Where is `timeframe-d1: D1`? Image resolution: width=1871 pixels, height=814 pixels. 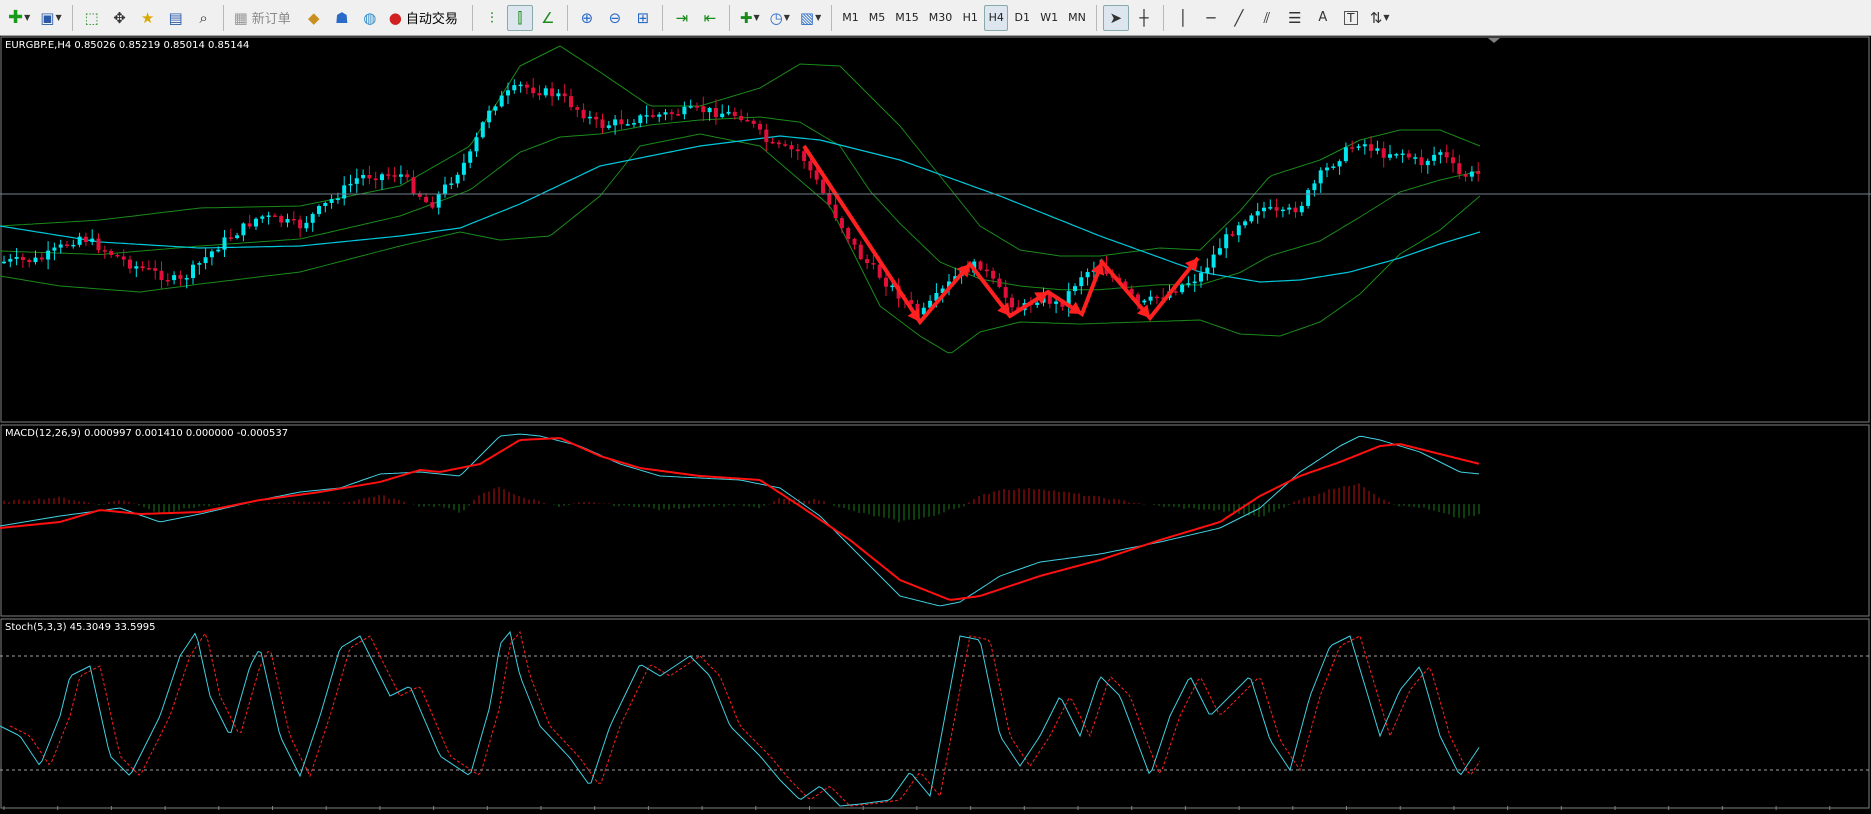 timeframe-d1: D1 is located at coordinates (1022, 17).